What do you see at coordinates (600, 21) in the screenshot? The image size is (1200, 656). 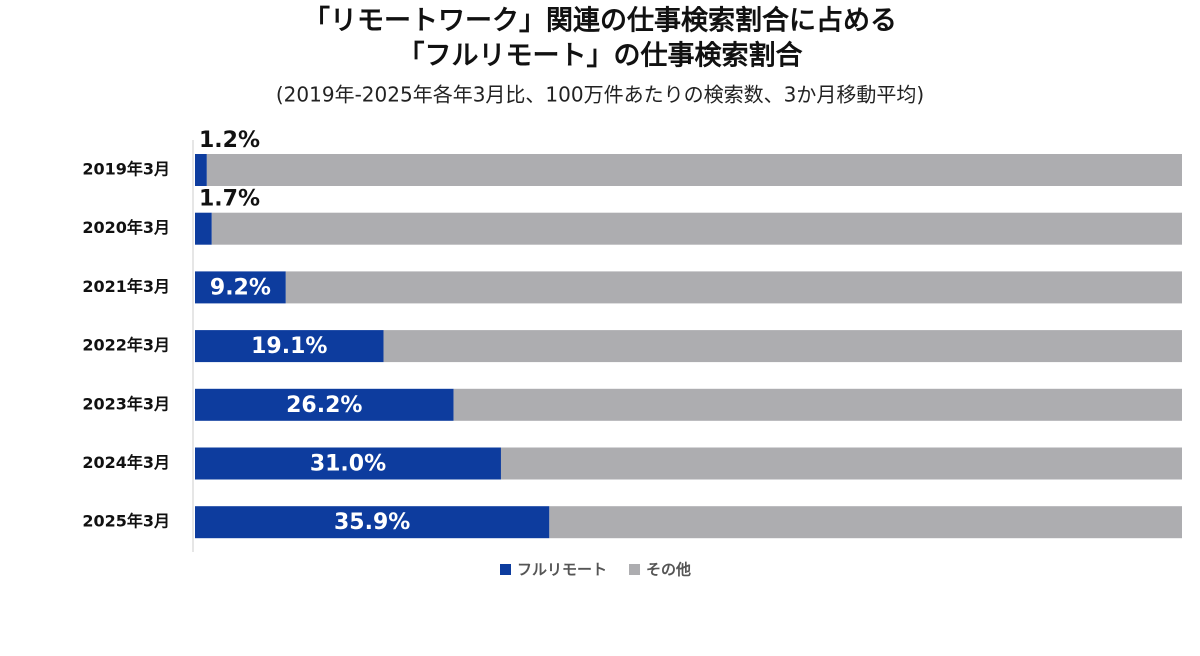 I see `chart-title: 「リモートワーク」関連の仕事検索割合に占める` at bounding box center [600, 21].